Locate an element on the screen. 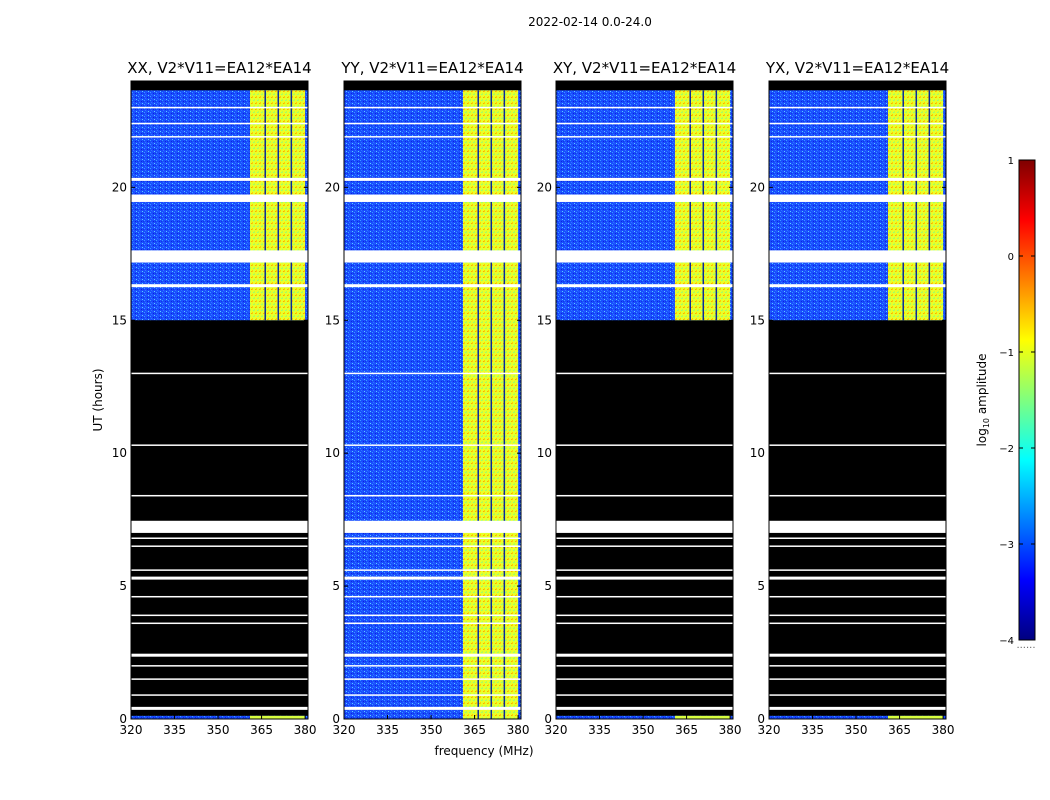 This screenshot has width=1050, height=800. panel-title: XY, V2*V11=EA12*EA14 is located at coordinates (644, 68).